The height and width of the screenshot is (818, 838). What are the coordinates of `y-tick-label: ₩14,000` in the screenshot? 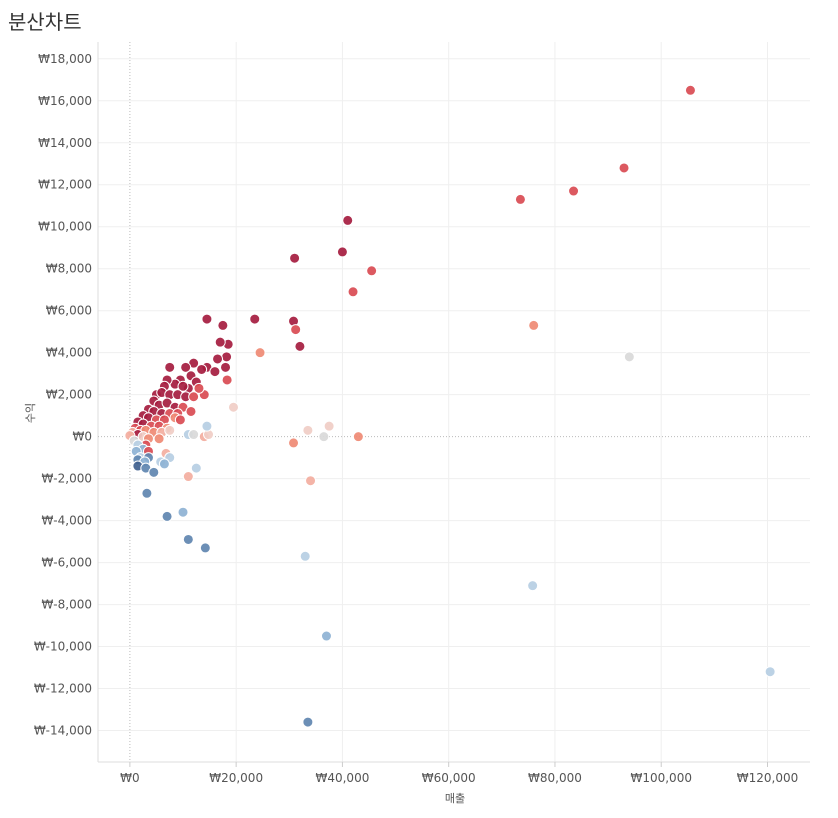 It's located at (65, 143).